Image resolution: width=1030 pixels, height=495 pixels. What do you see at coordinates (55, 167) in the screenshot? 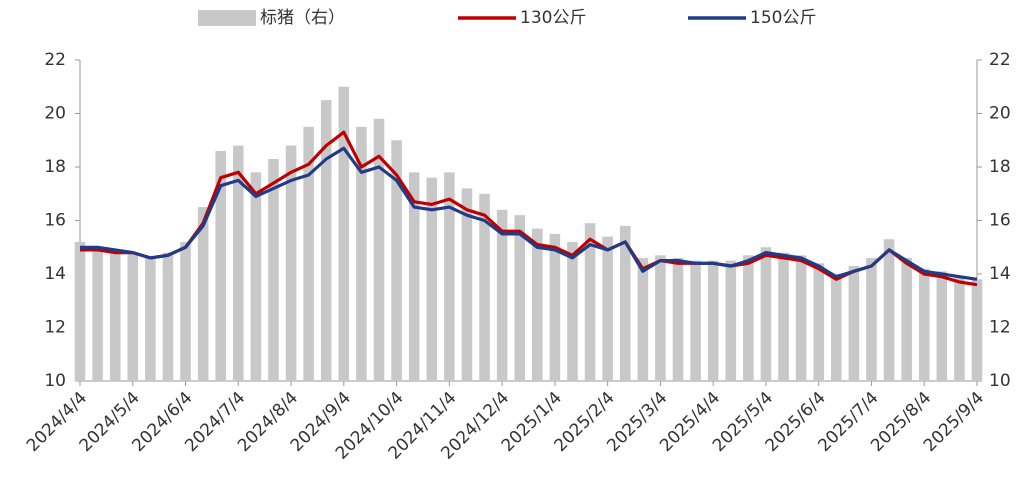
I see `y-tick-label: 18` at bounding box center [55, 167].